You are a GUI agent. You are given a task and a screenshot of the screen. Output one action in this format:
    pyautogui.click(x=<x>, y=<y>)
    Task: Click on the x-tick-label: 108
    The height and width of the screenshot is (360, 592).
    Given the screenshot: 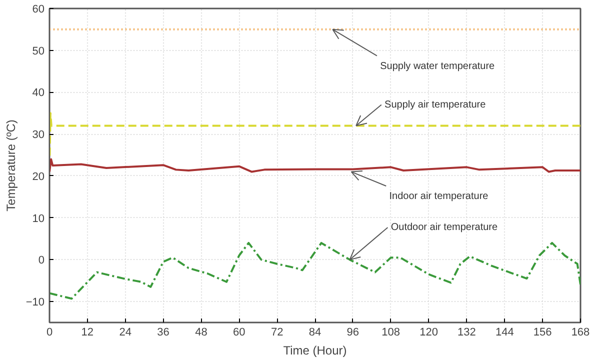 What is the action you would take?
    pyautogui.click(x=391, y=332)
    